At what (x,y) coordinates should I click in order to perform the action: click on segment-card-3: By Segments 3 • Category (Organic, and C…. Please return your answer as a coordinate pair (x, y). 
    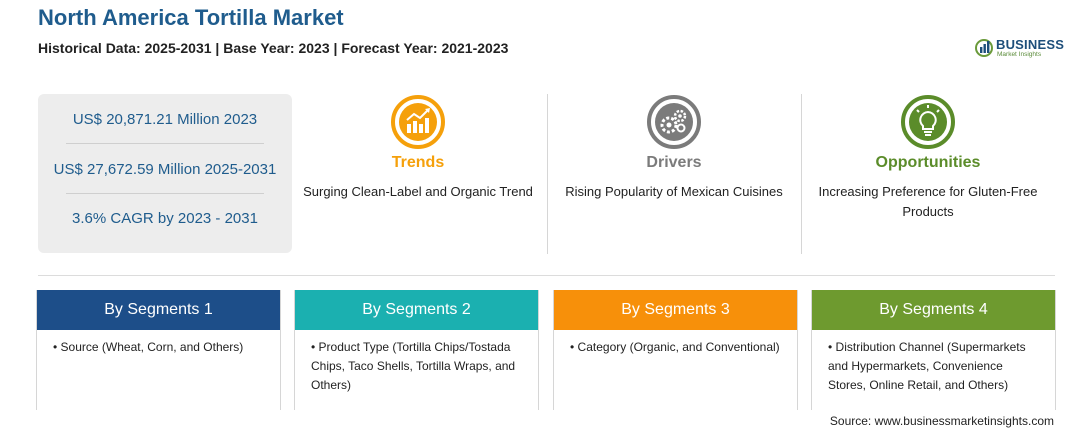
    Looking at the image, I should click on (675, 350).